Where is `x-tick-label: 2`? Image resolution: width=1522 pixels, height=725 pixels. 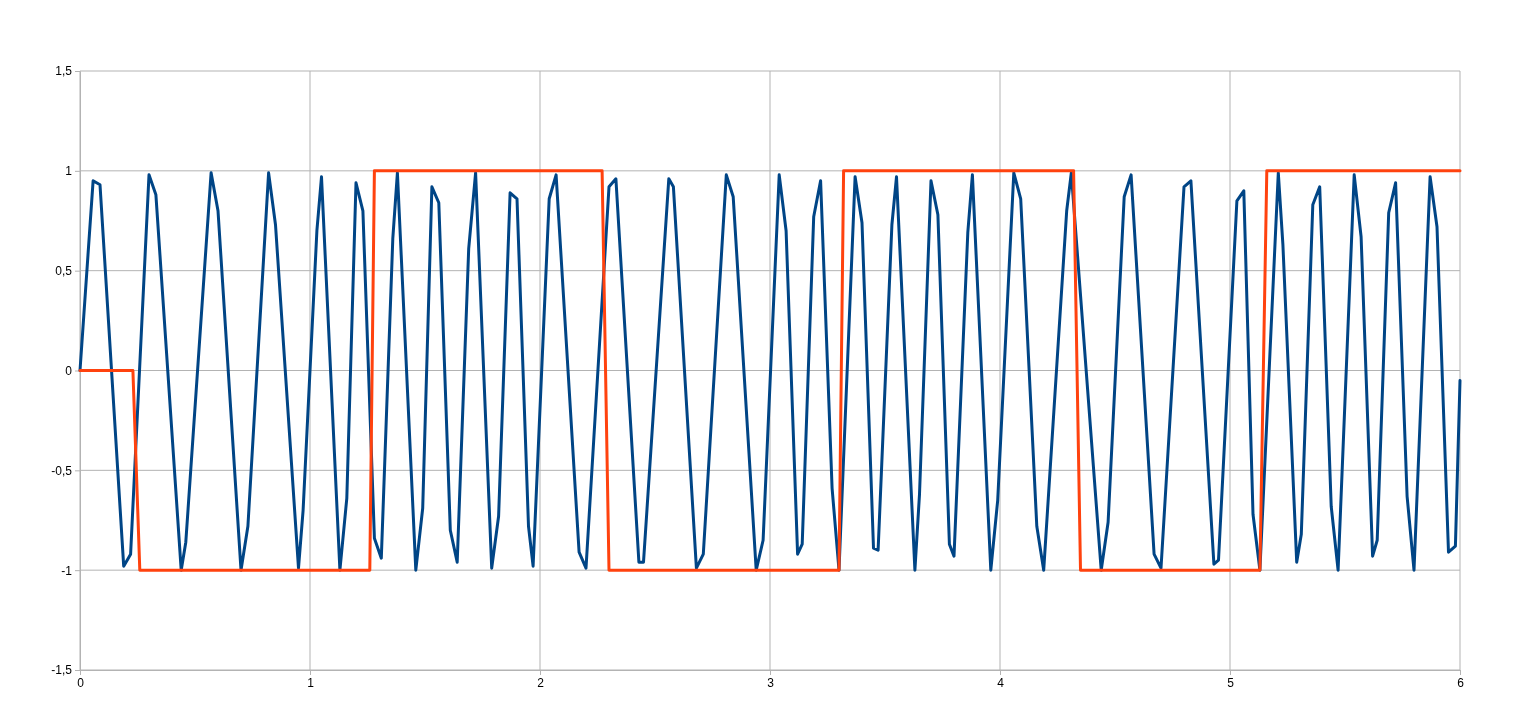 x-tick-label: 2 is located at coordinates (541, 682).